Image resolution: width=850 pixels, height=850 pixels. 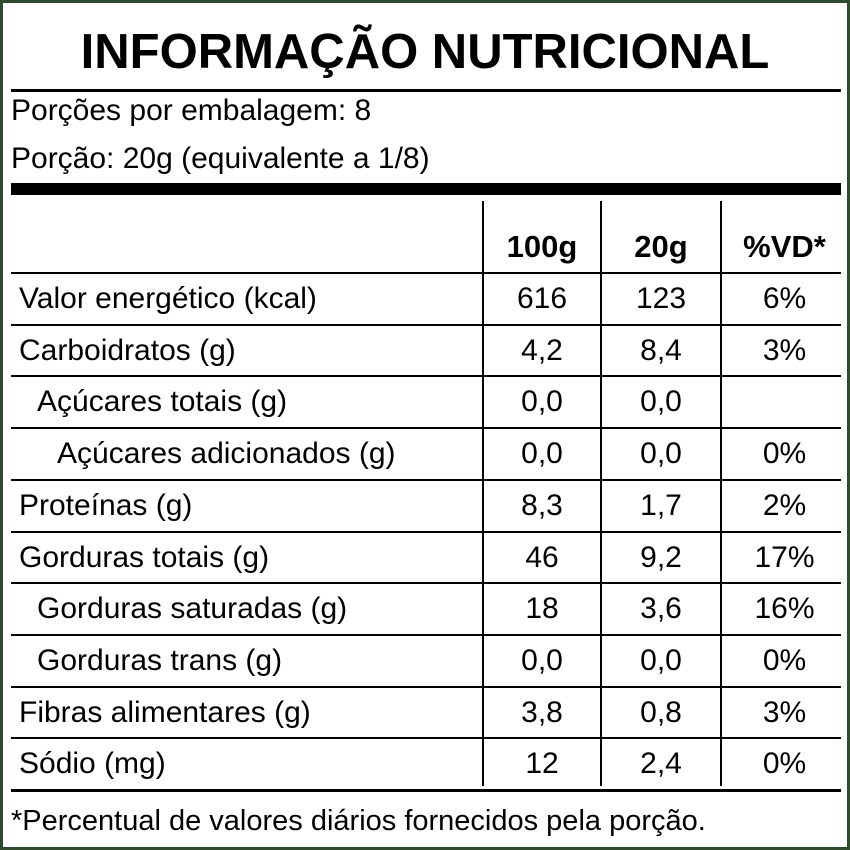 What do you see at coordinates (784, 246) in the screenshot?
I see `column-header-vd: %VD*` at bounding box center [784, 246].